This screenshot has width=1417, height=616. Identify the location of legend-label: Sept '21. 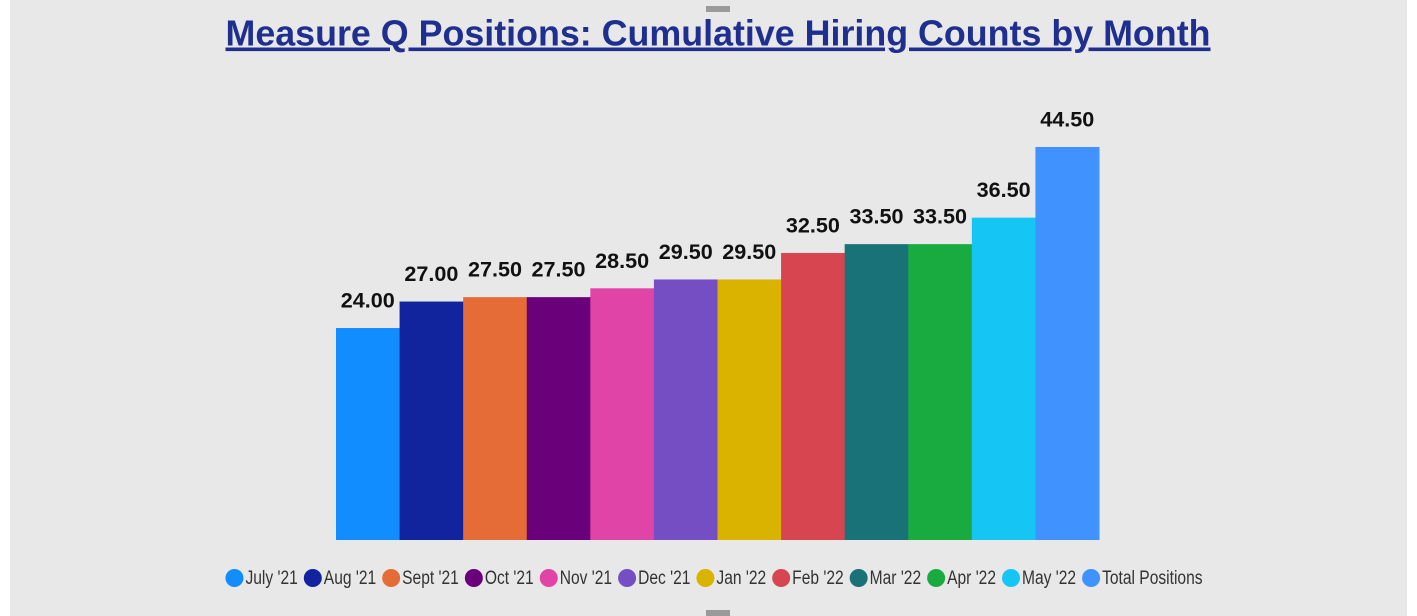
(430, 578).